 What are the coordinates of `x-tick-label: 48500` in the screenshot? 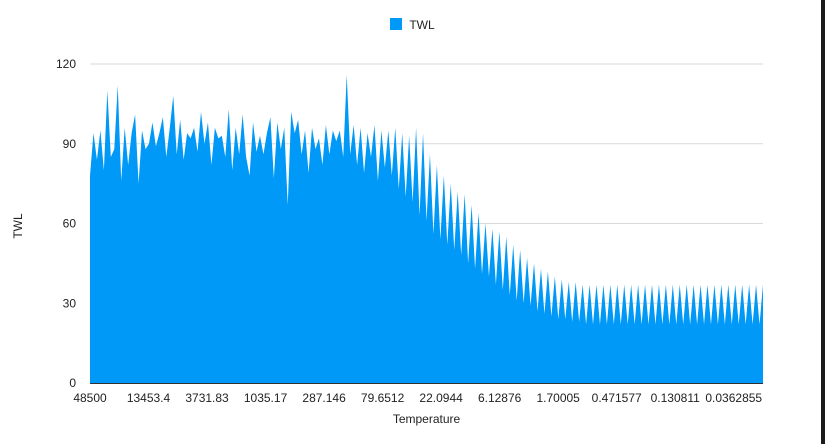 It's located at (90, 398).